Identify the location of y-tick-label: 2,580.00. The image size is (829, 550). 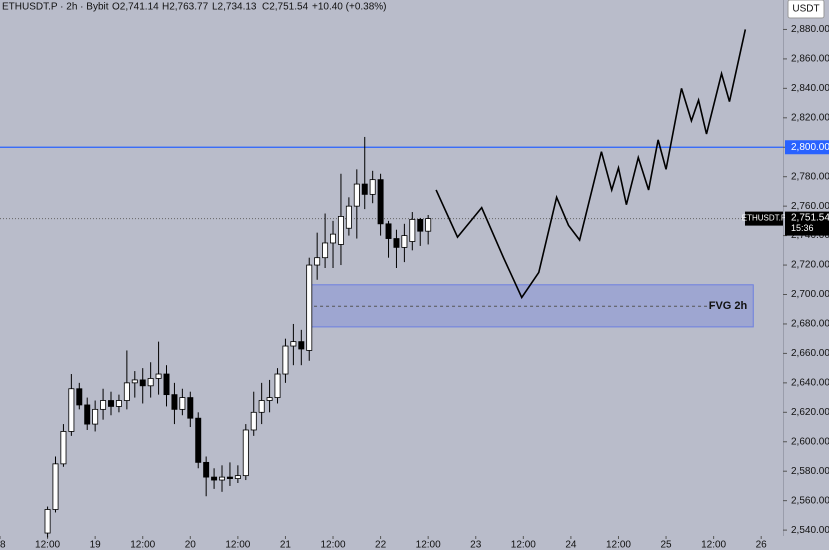
(810, 471).